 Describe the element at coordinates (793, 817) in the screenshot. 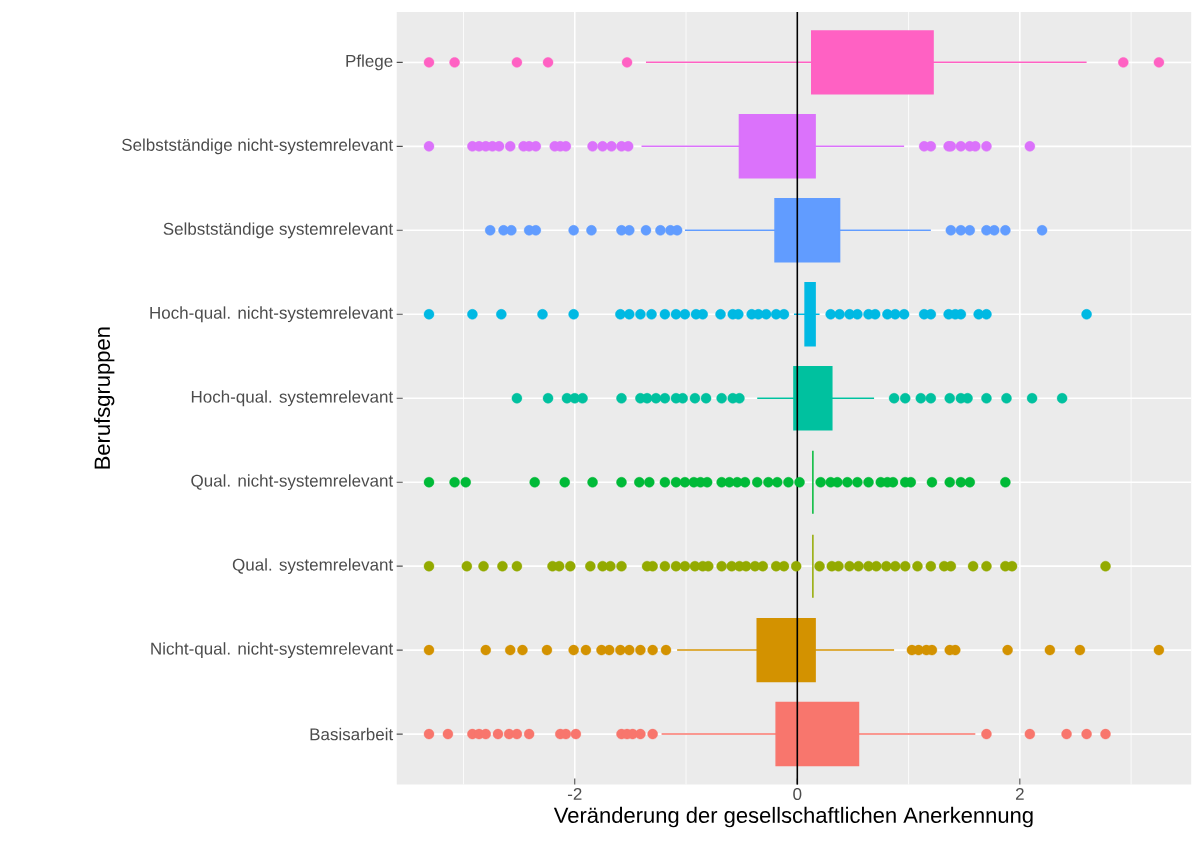

I see `x-axis-title: Veränderung der gesellschaftlichen Anerkennung` at that location.